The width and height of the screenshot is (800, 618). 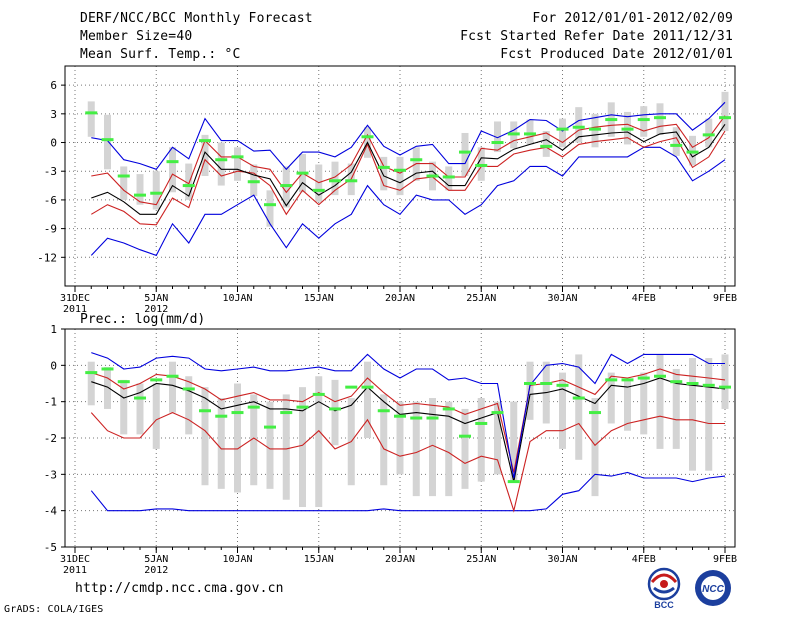 I want to click on temp-line-p10, so click(x=408, y=160).